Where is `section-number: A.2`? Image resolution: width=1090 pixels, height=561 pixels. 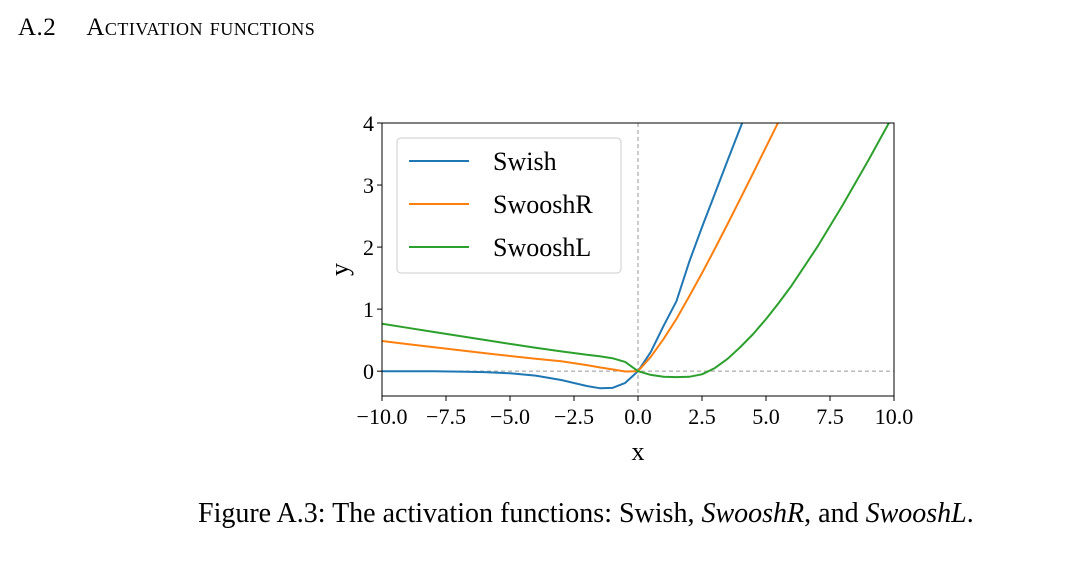
section-number: A.2 is located at coordinates (37, 27).